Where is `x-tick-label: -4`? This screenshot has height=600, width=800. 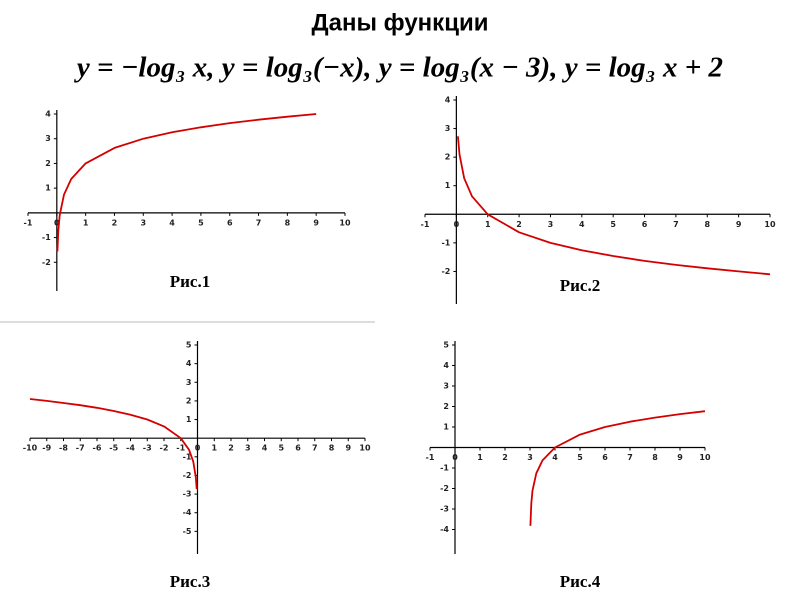 x-tick-label: -4 is located at coordinates (130, 448).